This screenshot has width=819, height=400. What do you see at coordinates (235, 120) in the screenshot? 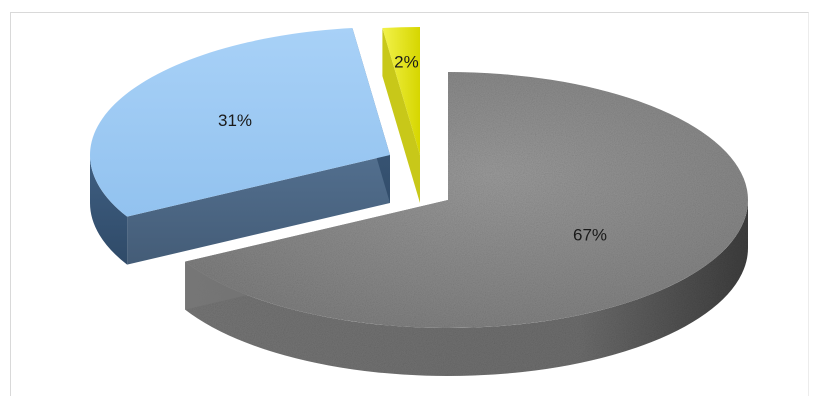
I see `pie-data-label-1: 31%` at bounding box center [235, 120].